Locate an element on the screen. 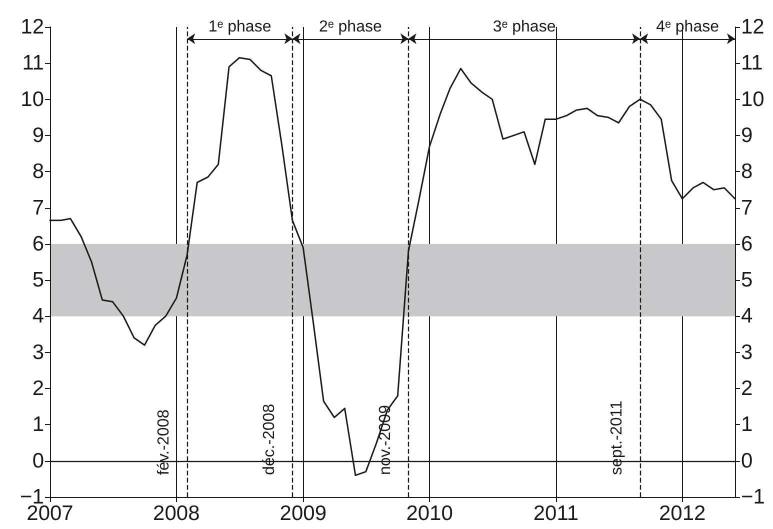 The image size is (773, 529). y2-tick-label: 0 is located at coordinates (747, 460).